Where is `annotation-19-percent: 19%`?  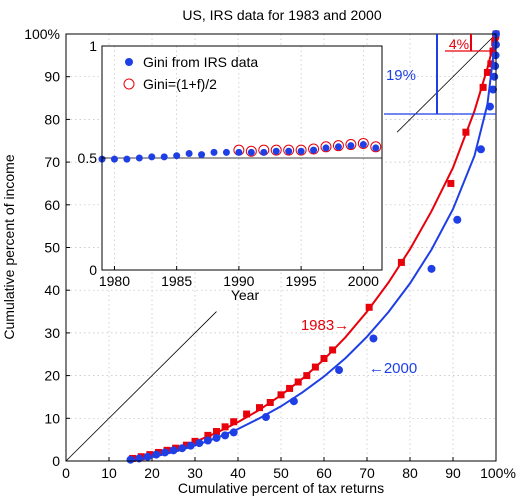
annotation-19-percent: 19% is located at coordinates (440, 74).